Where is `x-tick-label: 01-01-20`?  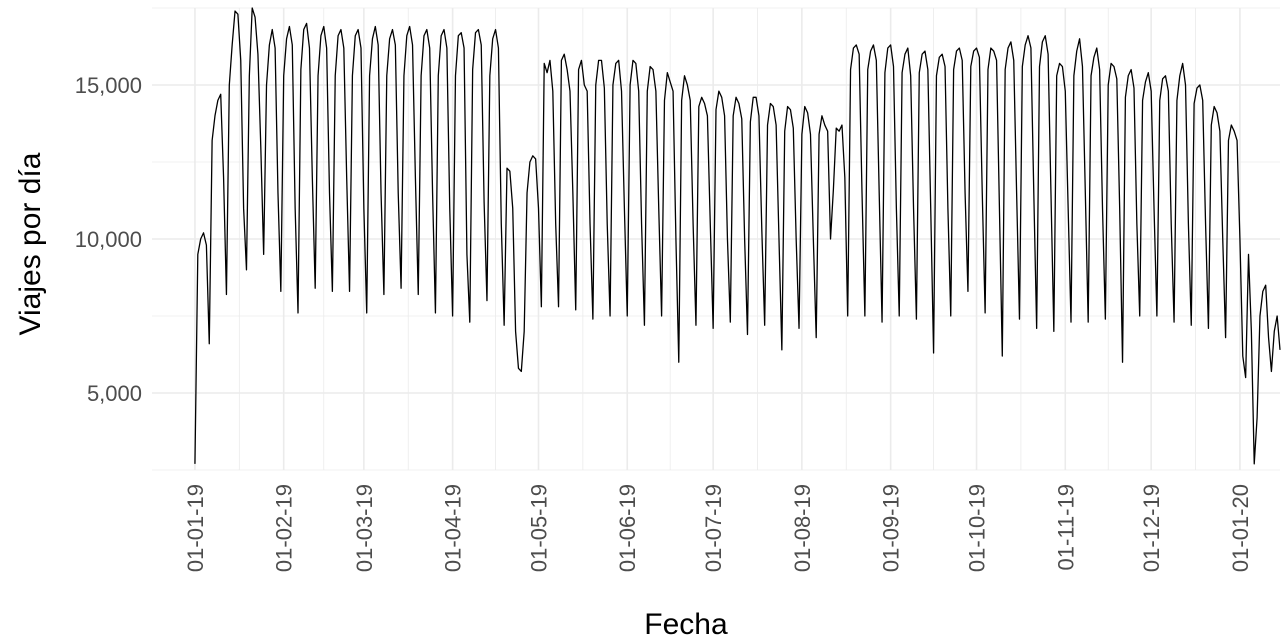
x-tick-label: 01-01-20 is located at coordinates (1240, 528).